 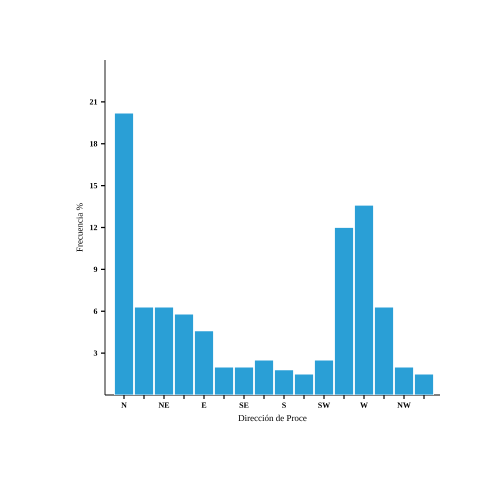 I want to click on y-axis-title: Frecuencia %, so click(x=79, y=227).